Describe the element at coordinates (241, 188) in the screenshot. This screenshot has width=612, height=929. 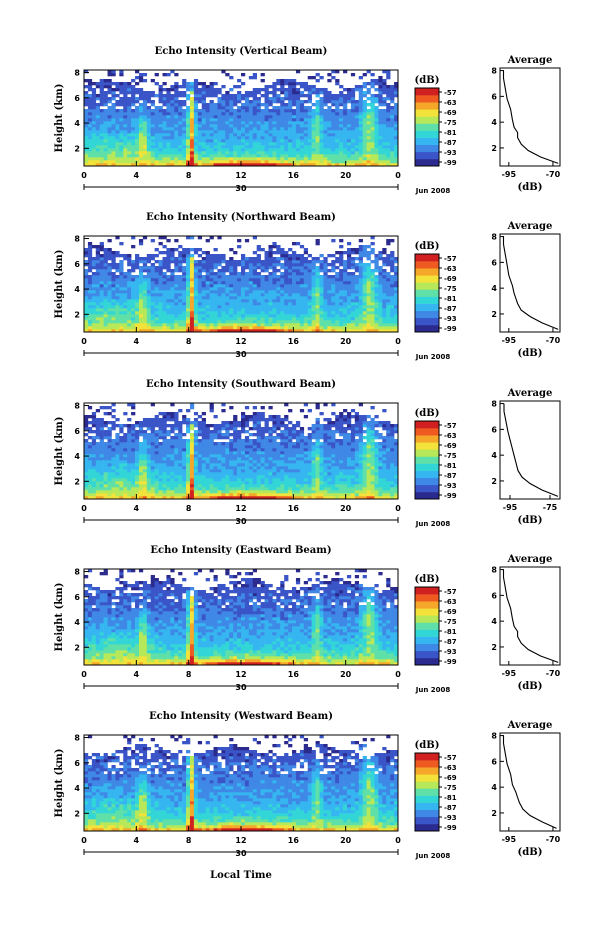
I see `day-label: 30` at that location.